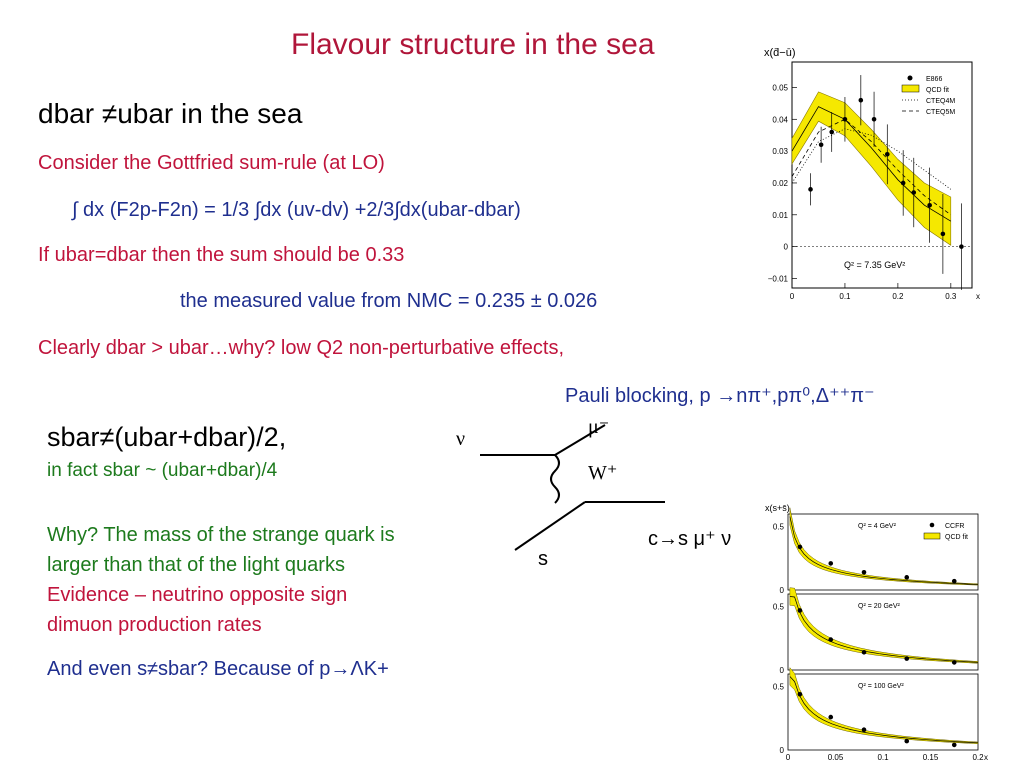 The height and width of the screenshot is (768, 1024). I want to click on plot1-ytick: 0.04, so click(780, 119).